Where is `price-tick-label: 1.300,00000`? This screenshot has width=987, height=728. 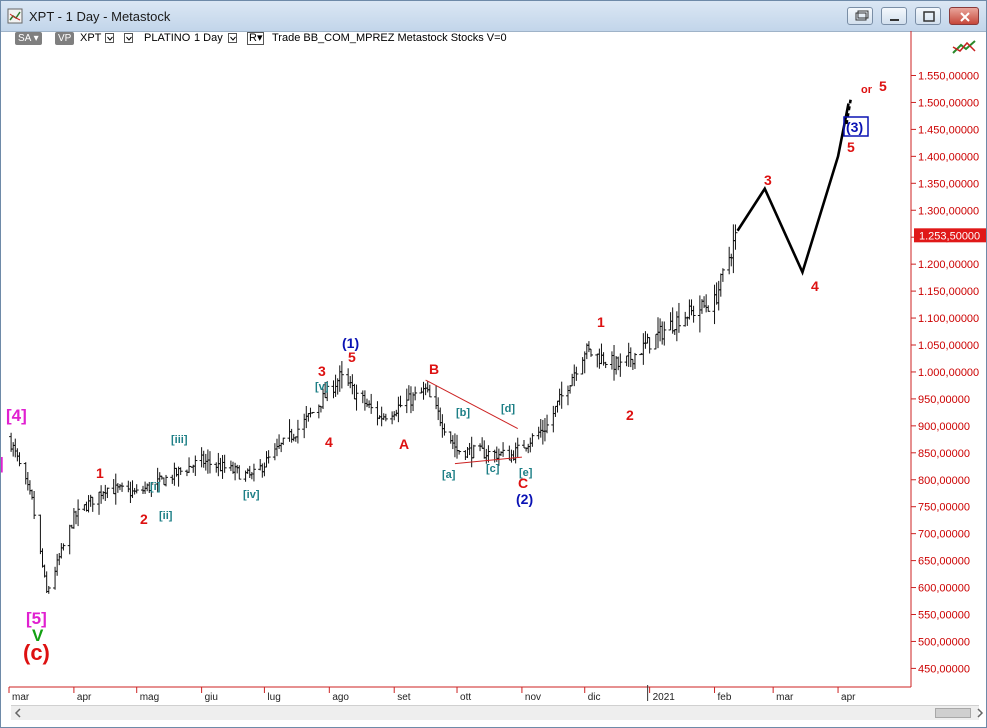 price-tick-label: 1.300,00000 is located at coordinates (948, 211).